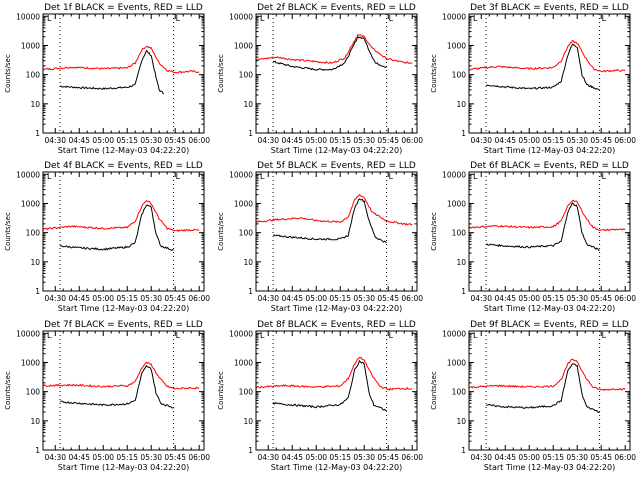  I want to click on panel-title: Det 7f BLACK = Events, RED = LLD, so click(123, 325).